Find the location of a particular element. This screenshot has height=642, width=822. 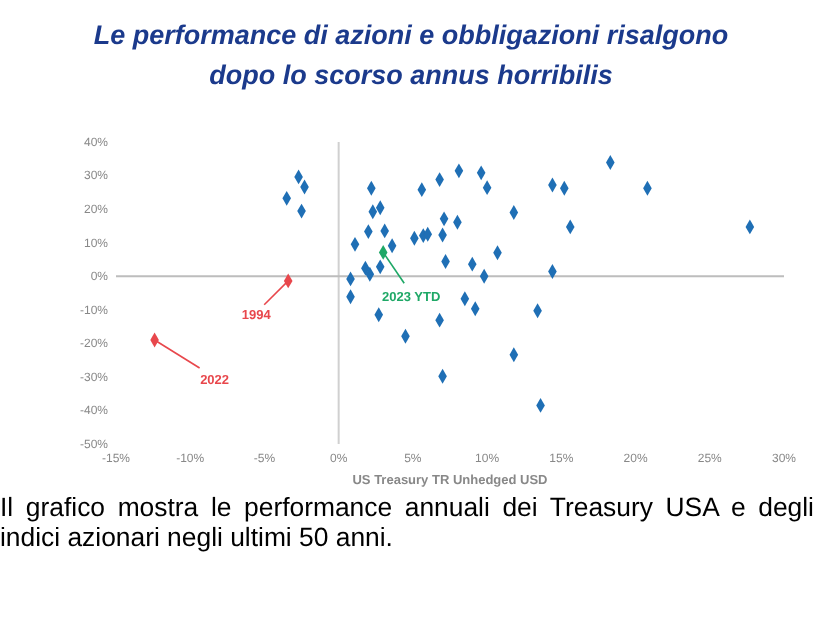

chart-title: Le performance di azioni e obbligazioni risalgono dopo lo scorso annus horribilis is located at coordinates (411, 55).